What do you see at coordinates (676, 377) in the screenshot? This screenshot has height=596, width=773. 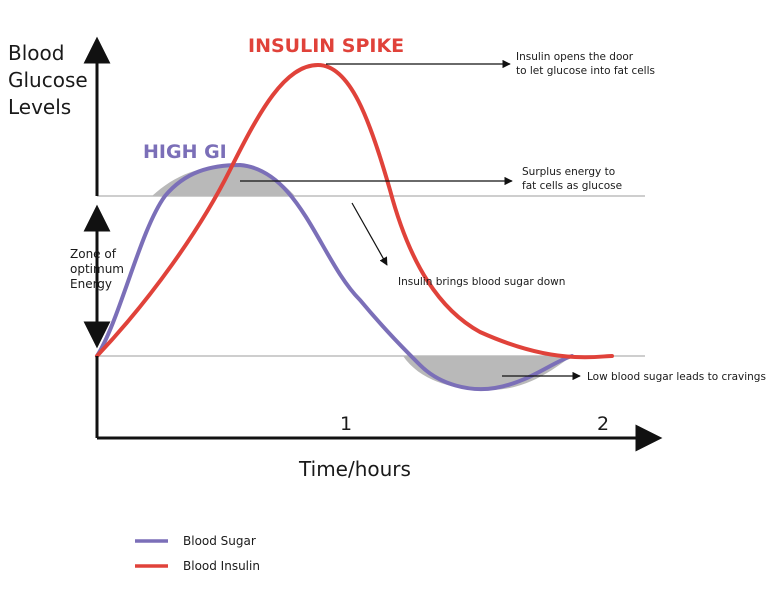 I see `annotation-low-sugar: Low blood sugar leads to cravings` at bounding box center [676, 377].